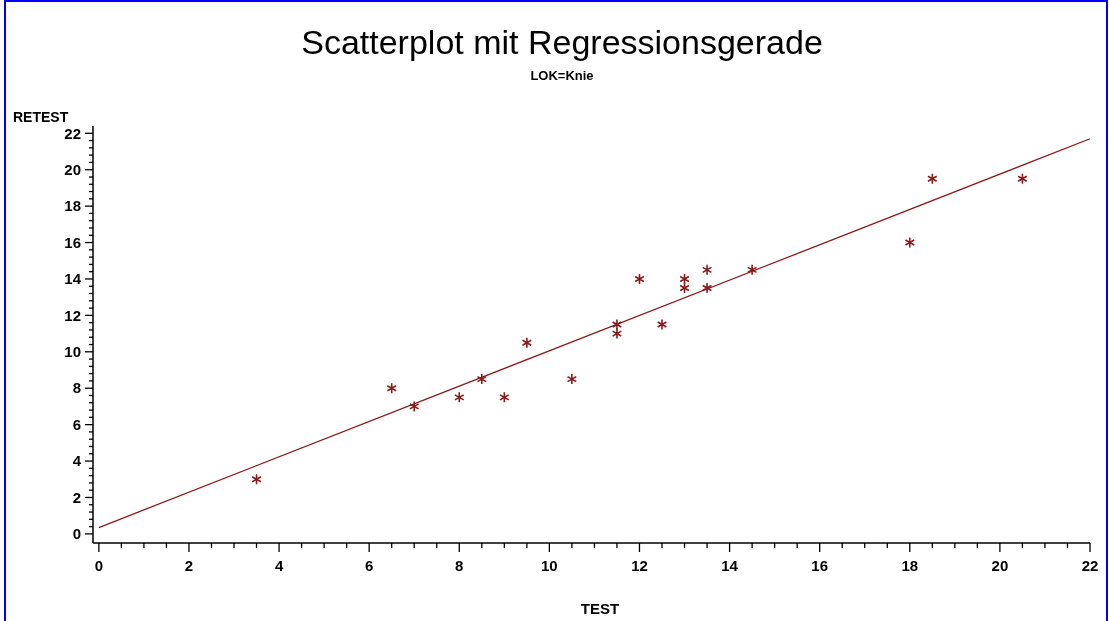 The image size is (1109, 621). Describe the element at coordinates (730, 565) in the screenshot. I see `x-tick-label: 14` at that location.